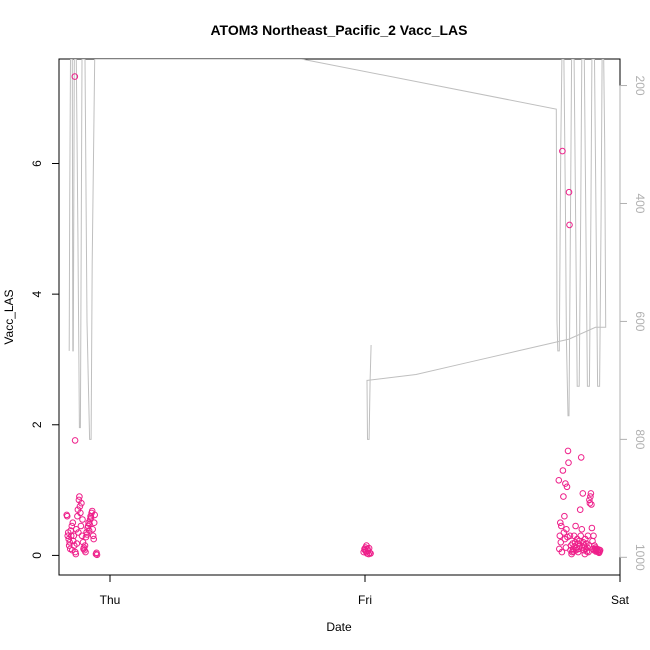  I want to click on y-axis-label: Vacc_LAS, so click(9, 316).